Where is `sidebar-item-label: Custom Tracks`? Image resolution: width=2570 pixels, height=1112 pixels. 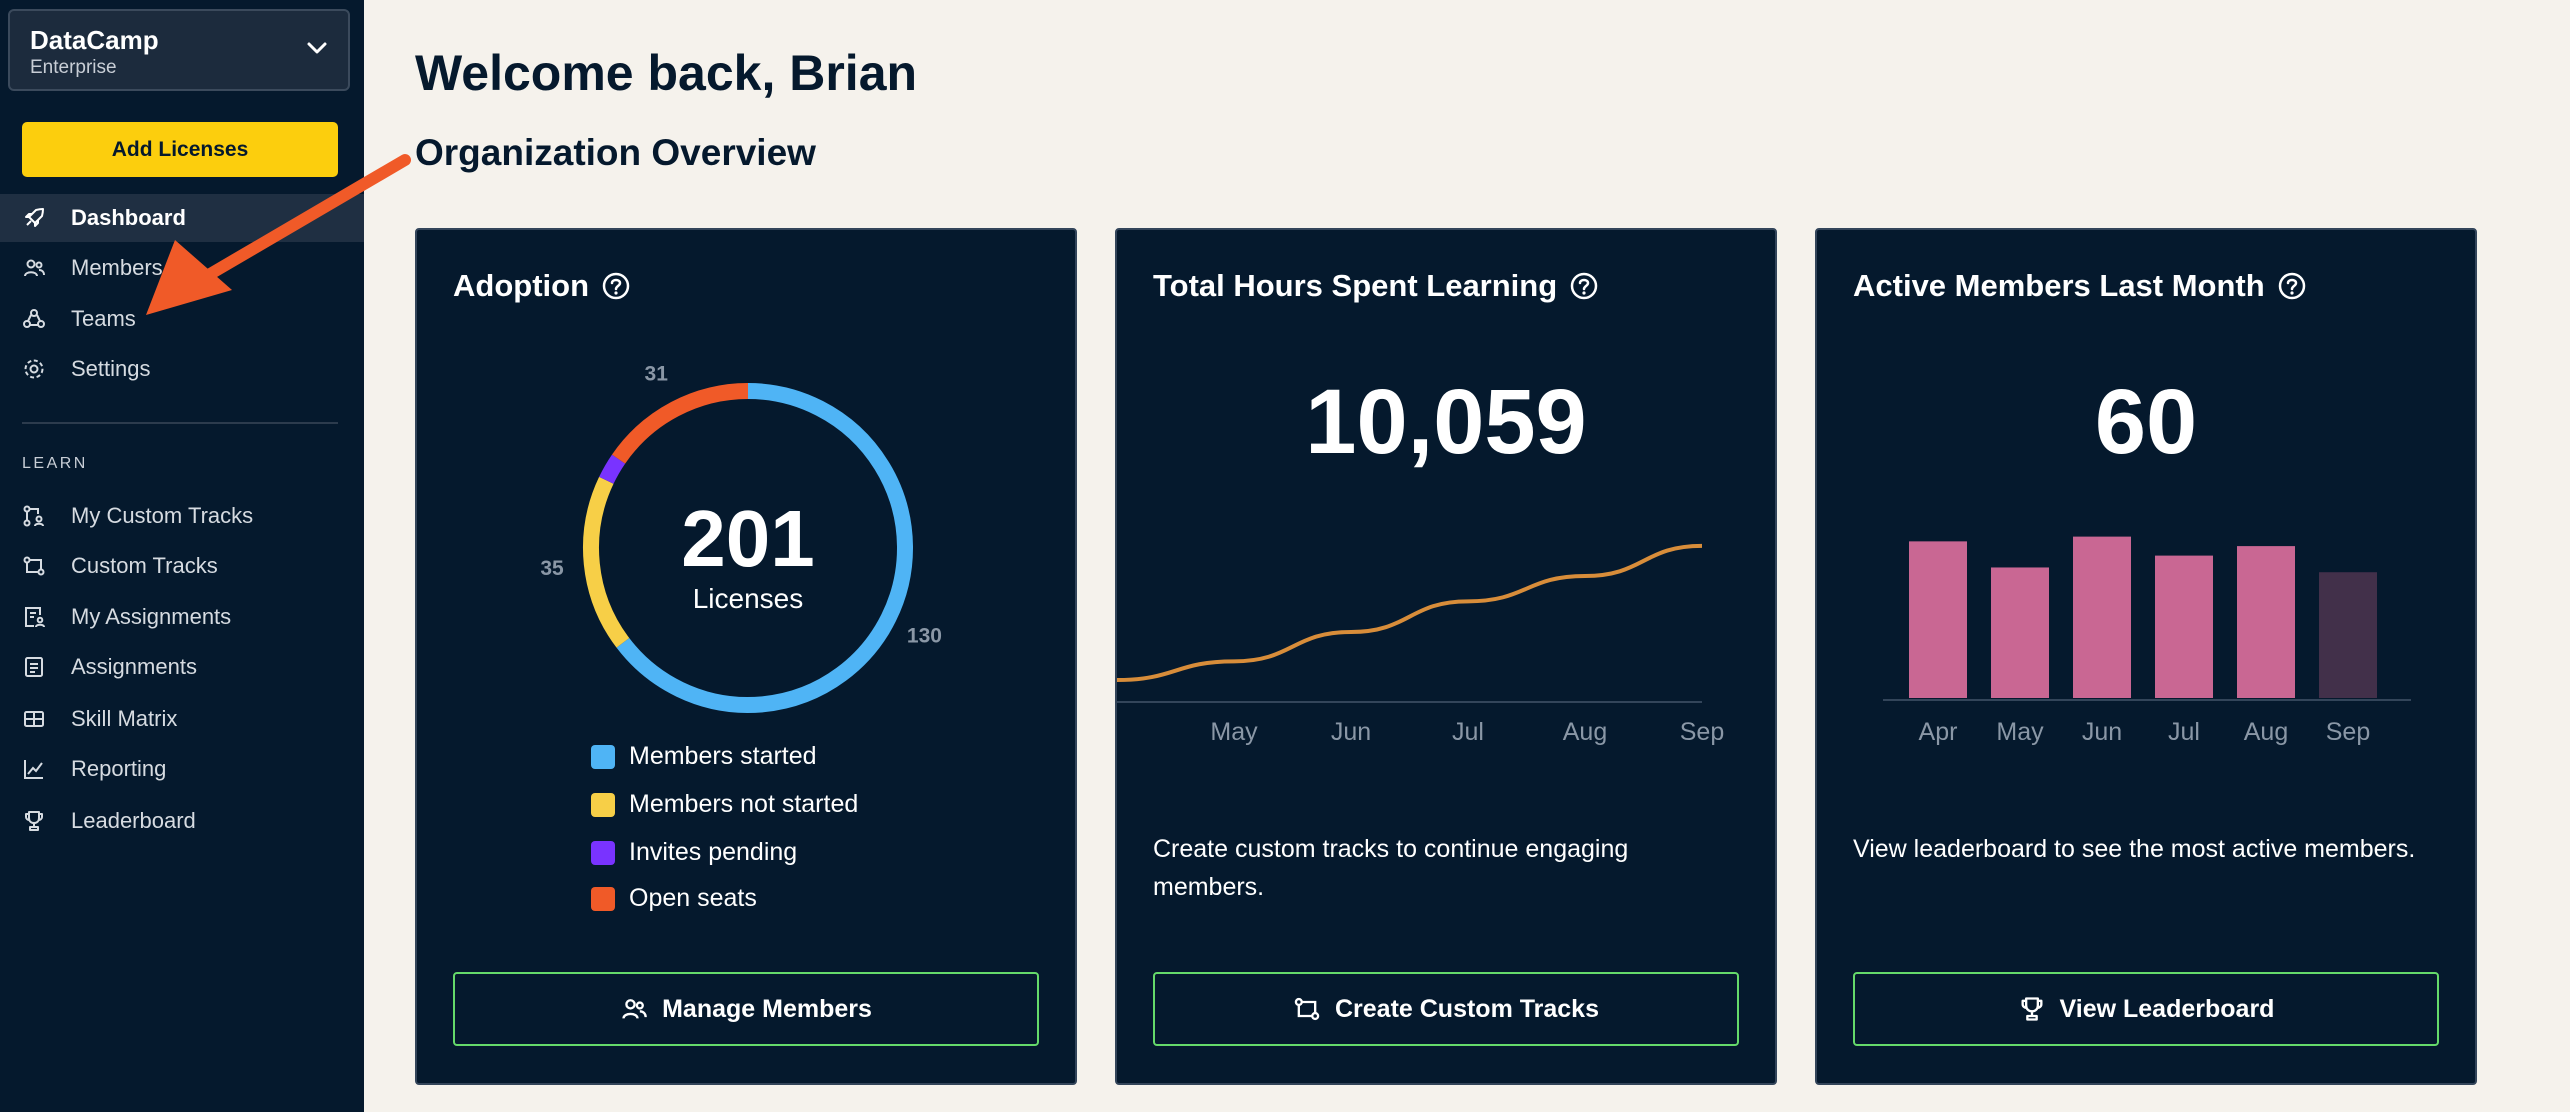 sidebar-item-label: Custom Tracks is located at coordinates (144, 565).